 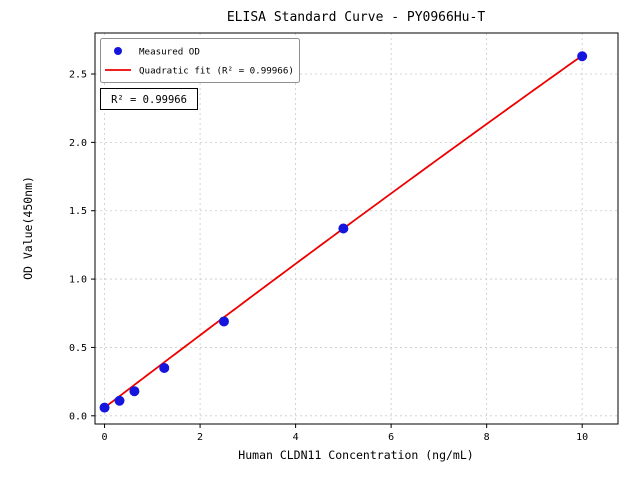 What do you see at coordinates (105, 437) in the screenshot?
I see `x-tick-label: 0` at bounding box center [105, 437].